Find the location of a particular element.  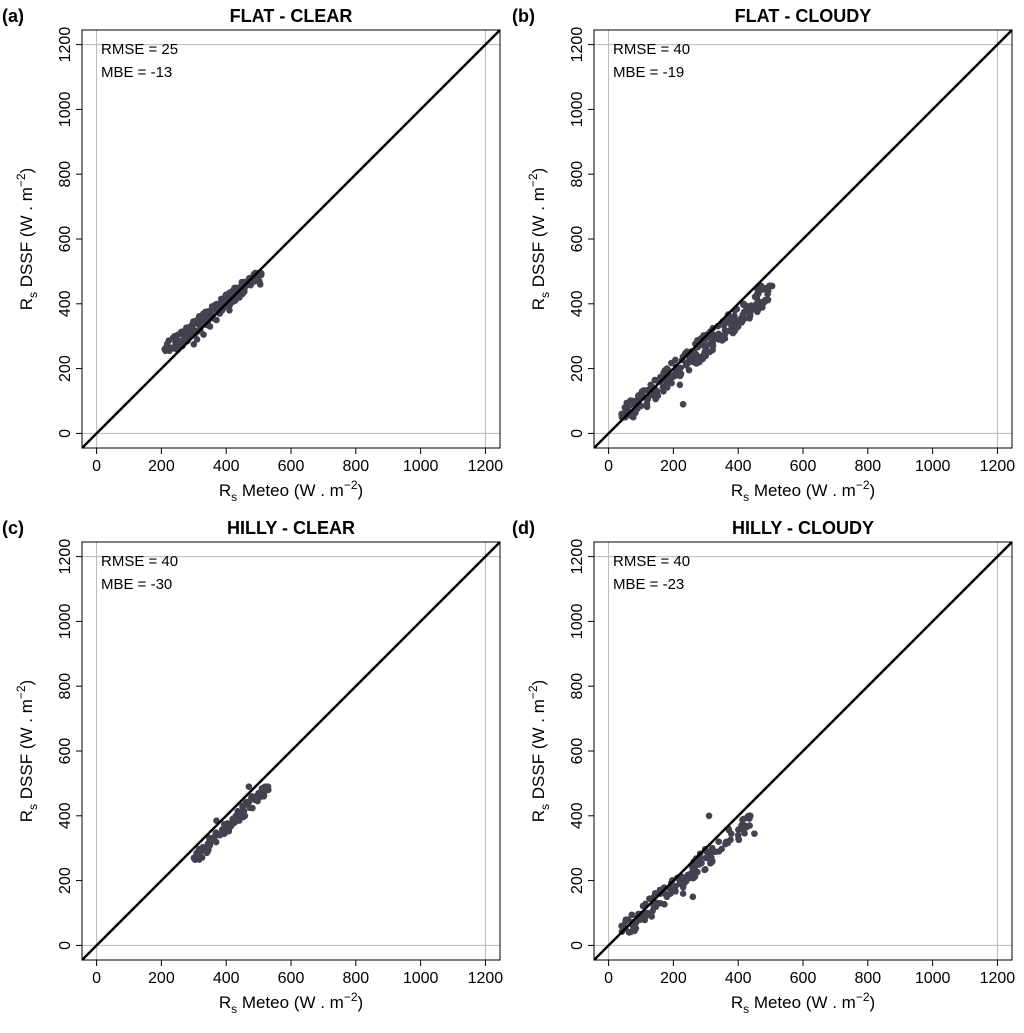

panel-title: FLAT - CLOUDY is located at coordinates (803, 16).